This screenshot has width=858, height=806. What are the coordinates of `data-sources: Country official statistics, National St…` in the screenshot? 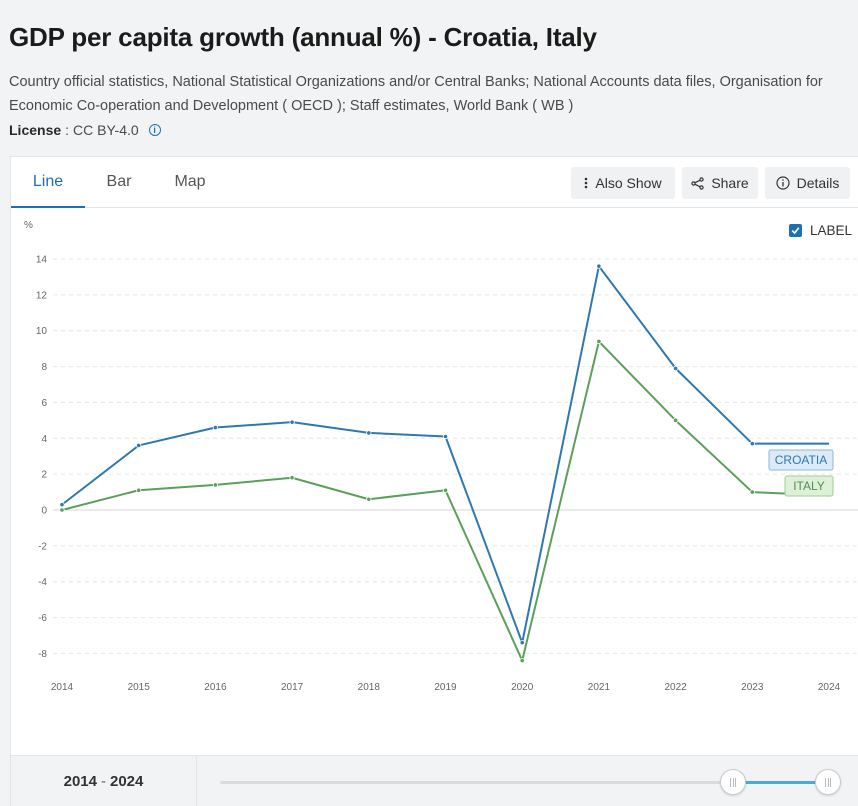 It's located at (416, 94).